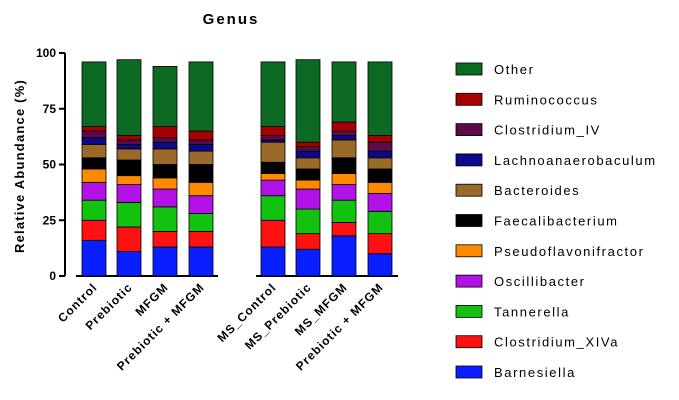 The width and height of the screenshot is (679, 400). I want to click on legend-item: Barnesiella, so click(515, 372).